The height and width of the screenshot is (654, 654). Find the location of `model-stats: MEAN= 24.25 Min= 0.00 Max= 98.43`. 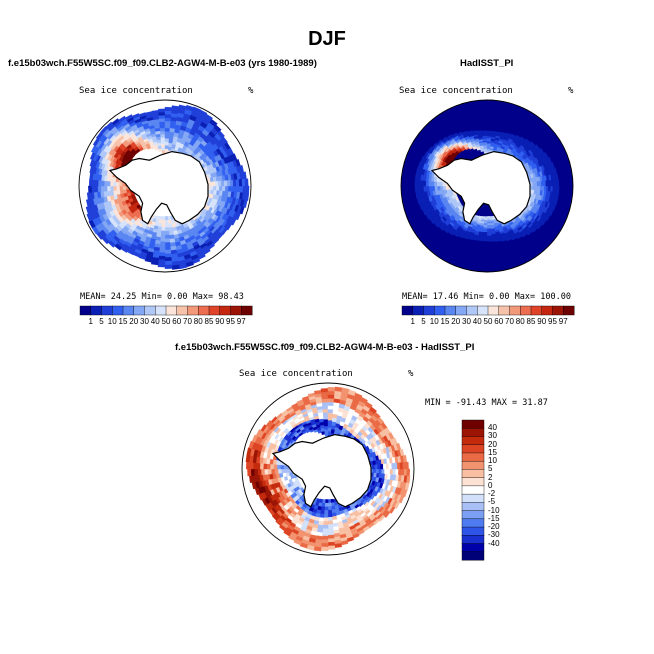

model-stats: MEAN= 24.25 Min= 0.00 Max= 98.43 is located at coordinates (162, 297).